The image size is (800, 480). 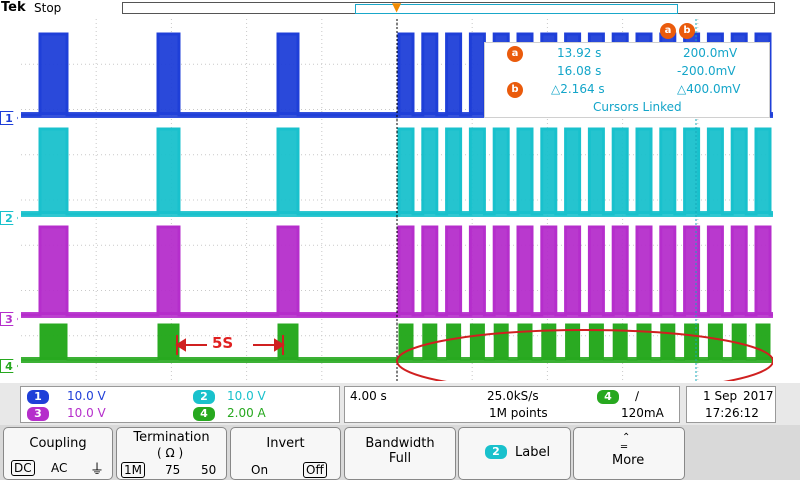 I want to click on interval-annotation: 5S, so click(x=223, y=343).